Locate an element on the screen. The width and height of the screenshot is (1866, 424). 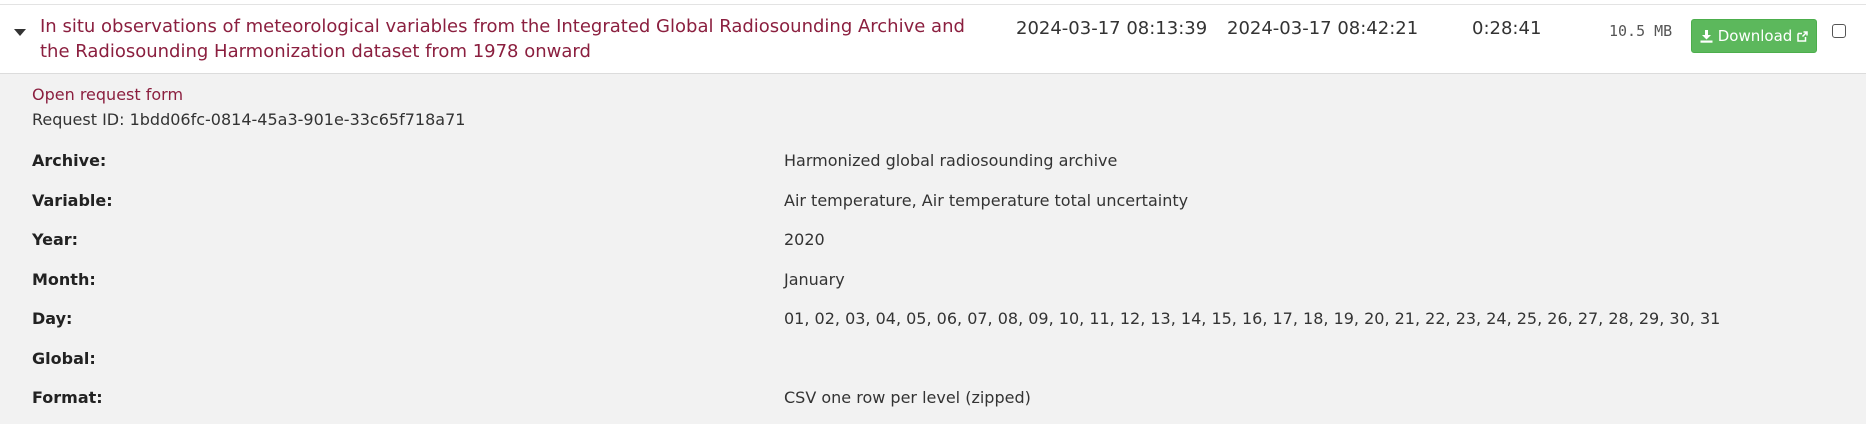
file-size: 10.5 MB is located at coordinates (1641, 31).